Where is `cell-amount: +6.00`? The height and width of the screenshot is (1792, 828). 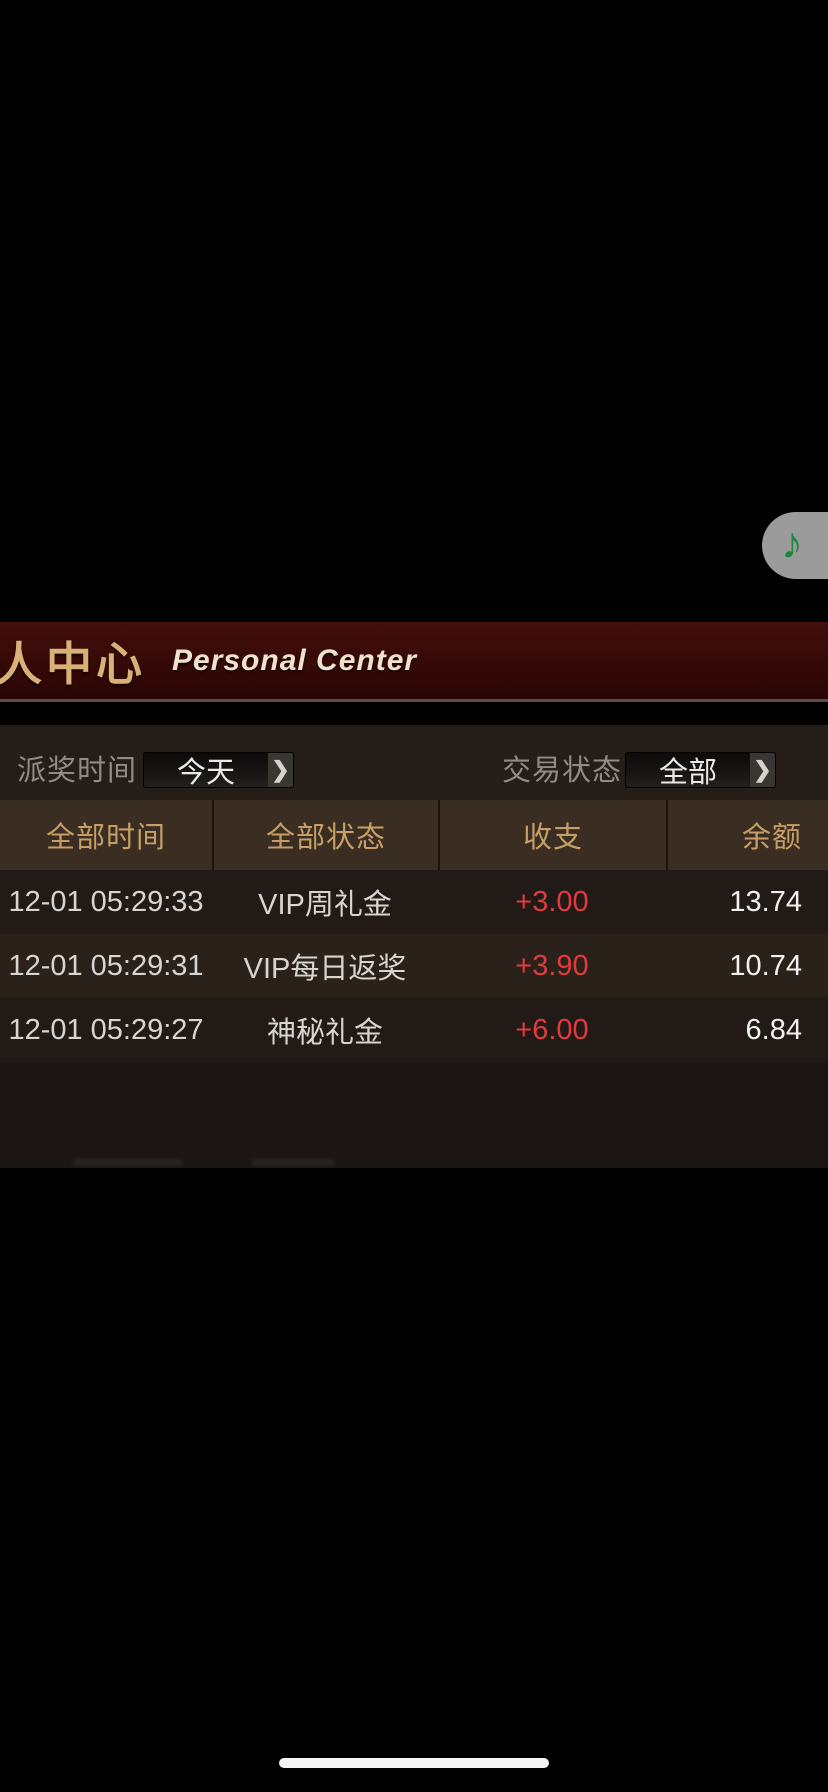 cell-amount: +6.00 is located at coordinates (552, 1029).